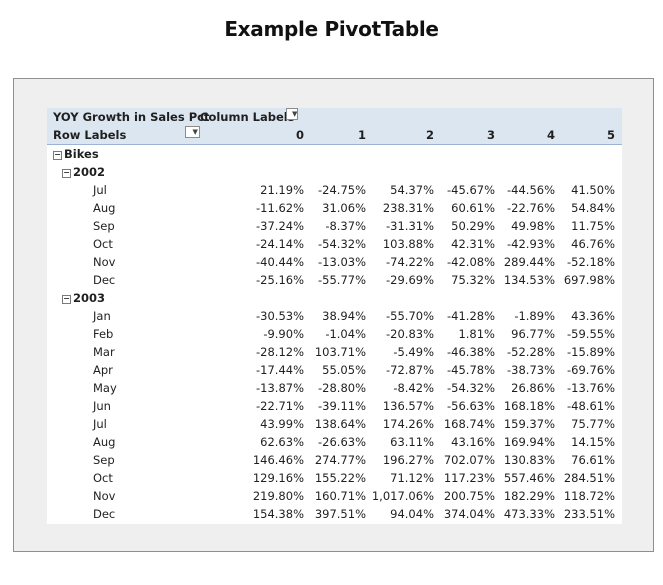 The width and height of the screenshot is (663, 585). What do you see at coordinates (531, 244) in the screenshot?
I see `value-cell: -42.93%` at bounding box center [531, 244].